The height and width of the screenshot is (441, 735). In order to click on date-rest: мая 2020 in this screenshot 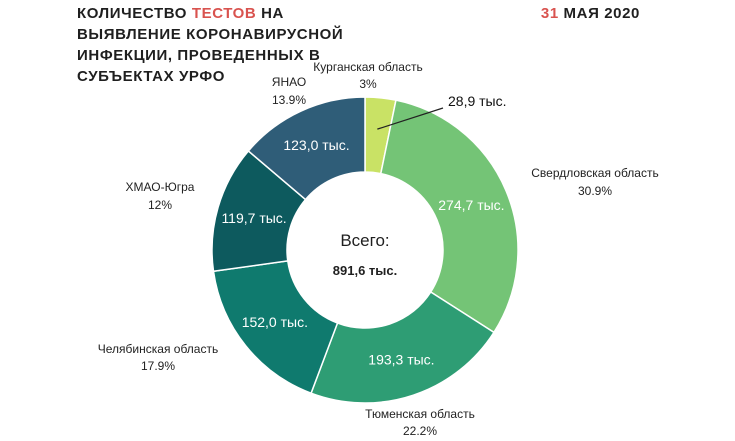, I will do `click(599, 13)`.